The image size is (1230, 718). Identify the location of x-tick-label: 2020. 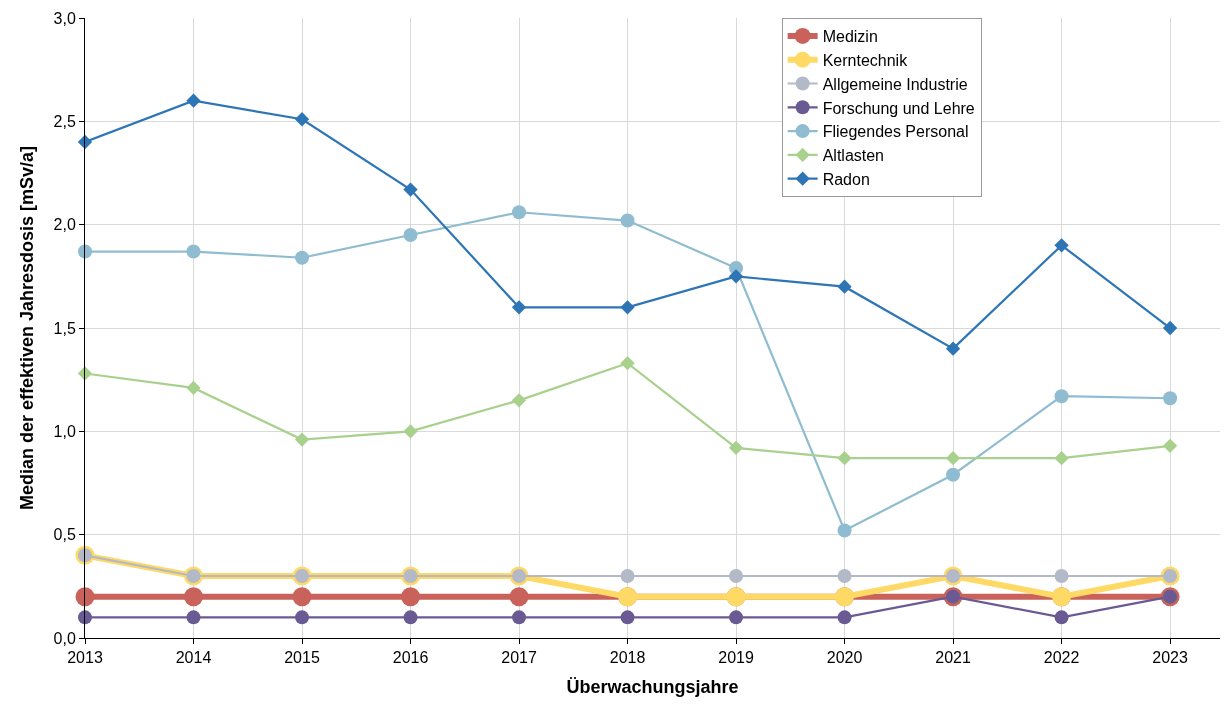
(844, 658).